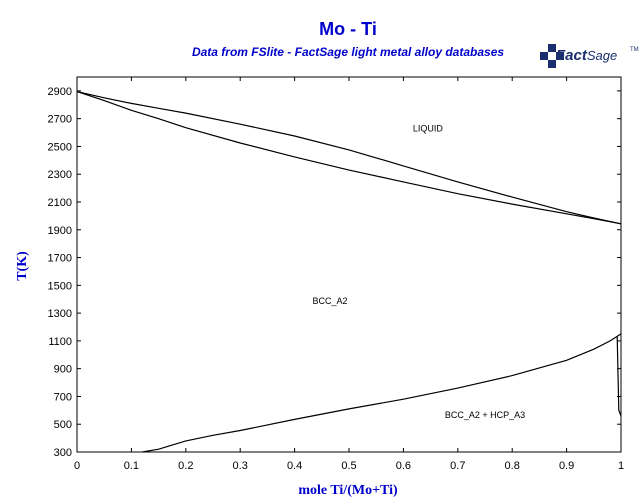 This screenshot has width=640, height=504. What do you see at coordinates (457, 466) in the screenshot?
I see `x-tick-label: 0.7` at bounding box center [457, 466].